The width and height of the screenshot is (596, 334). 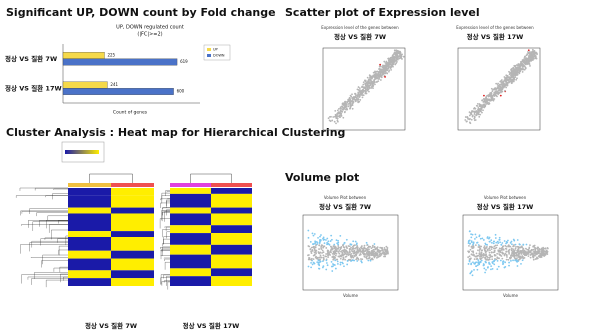 I want to click on section-title: Scatter plot of Expression level, so click(x=382, y=12).